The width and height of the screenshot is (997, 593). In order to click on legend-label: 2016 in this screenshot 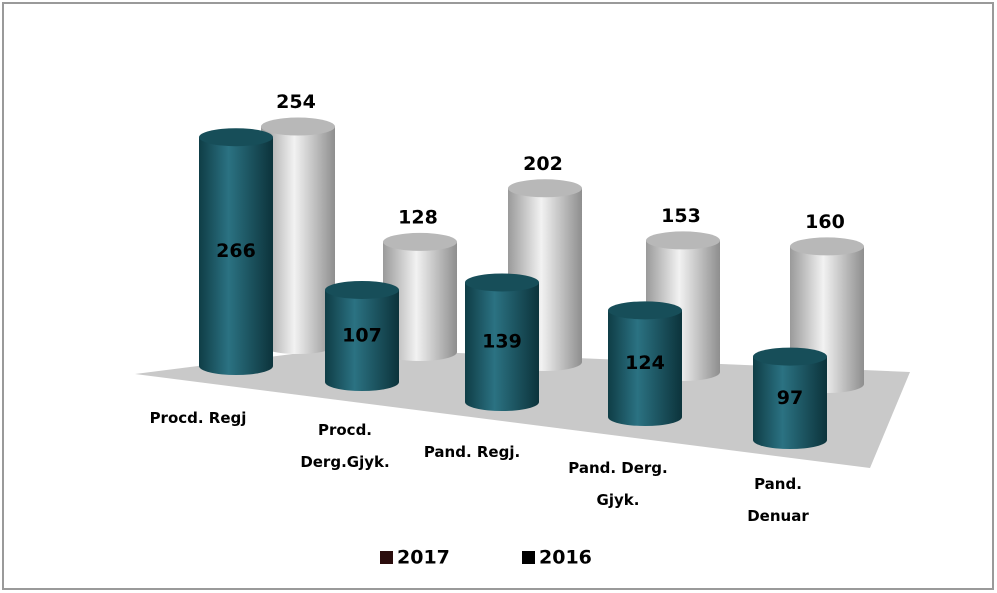, I will do `click(565, 558)`.